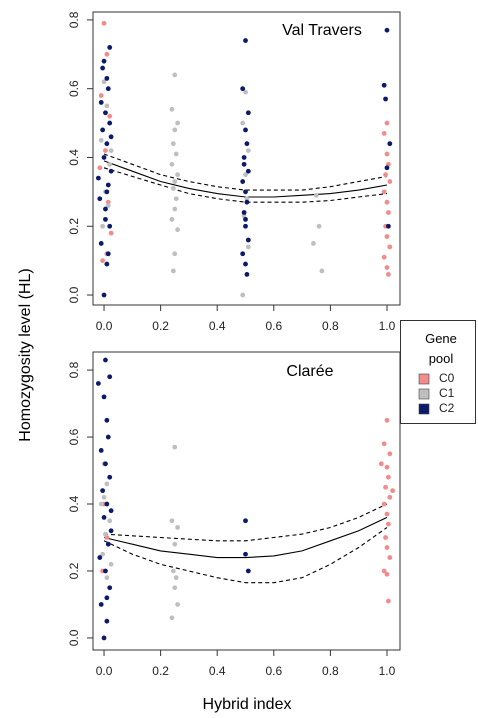 This screenshot has width=478, height=718. I want to click on panel-title: Val Travers, so click(322, 30).